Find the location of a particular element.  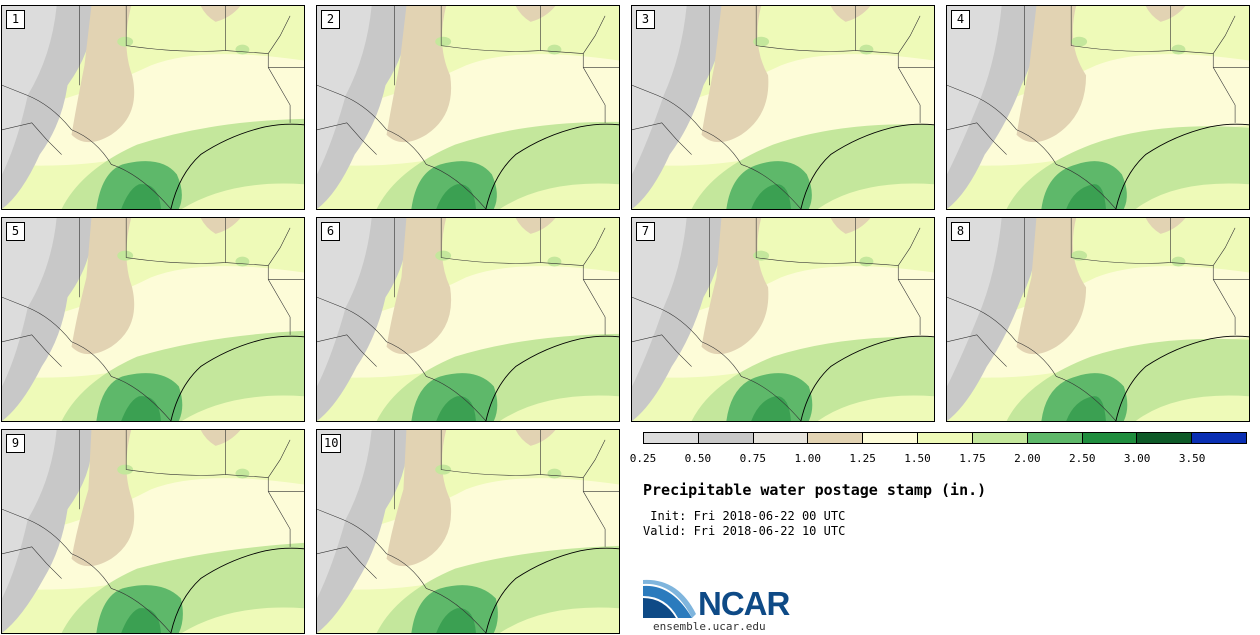

color-scale-tick-label: 1.25 is located at coordinates (862, 458).